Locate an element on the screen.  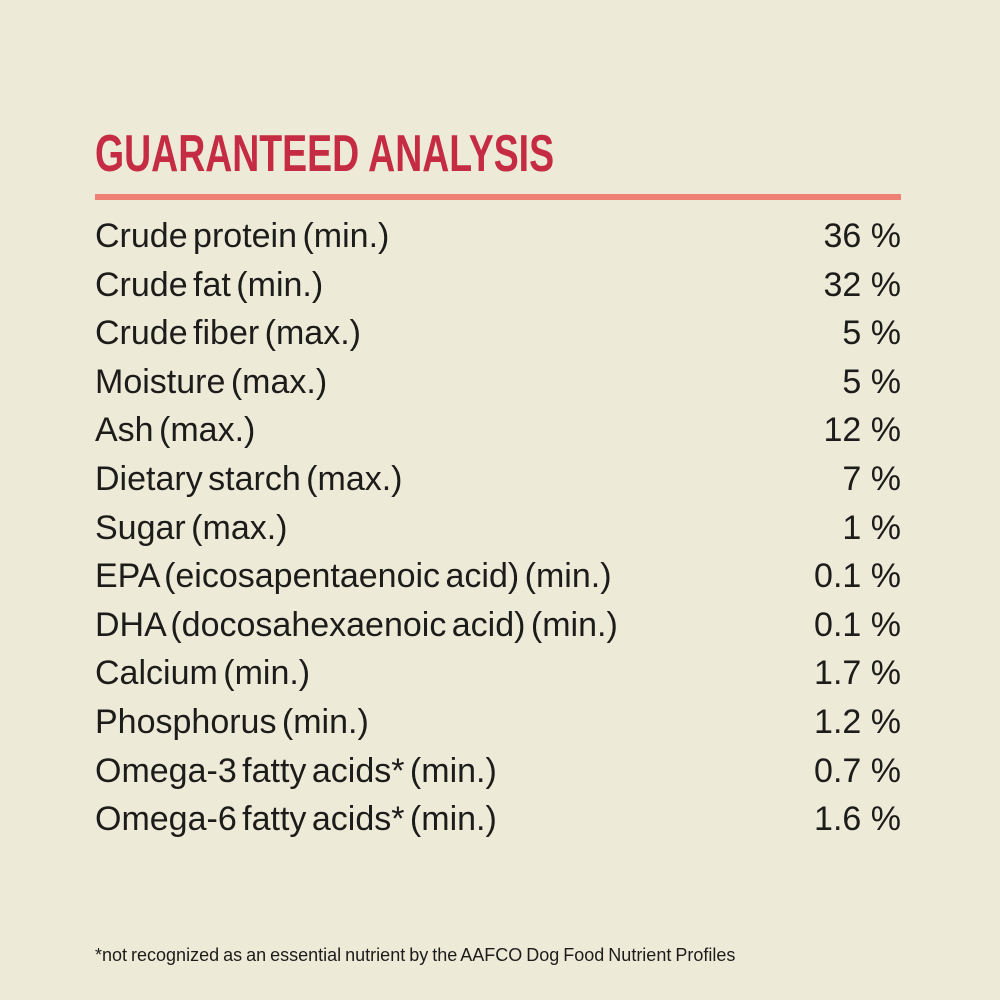
nutrient-value: 0.7 % is located at coordinates (857, 770).